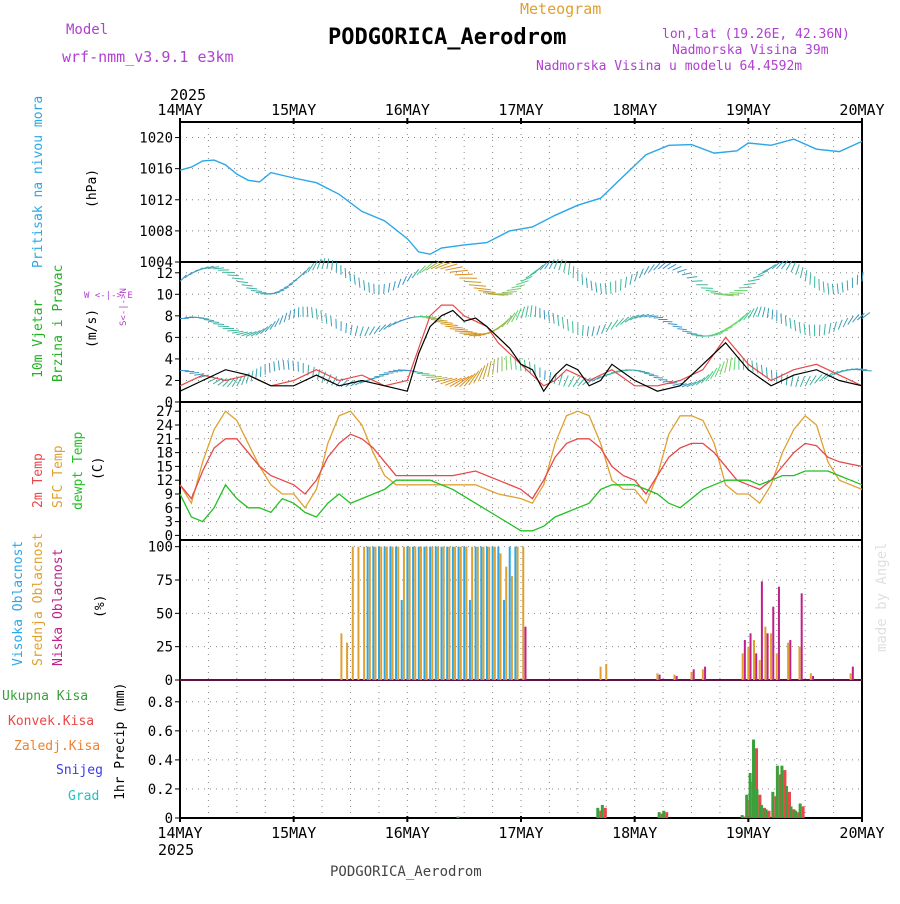  What do you see at coordinates (169, 317) in the screenshot?
I see `wind-ytick-label: 8` at bounding box center [169, 317].